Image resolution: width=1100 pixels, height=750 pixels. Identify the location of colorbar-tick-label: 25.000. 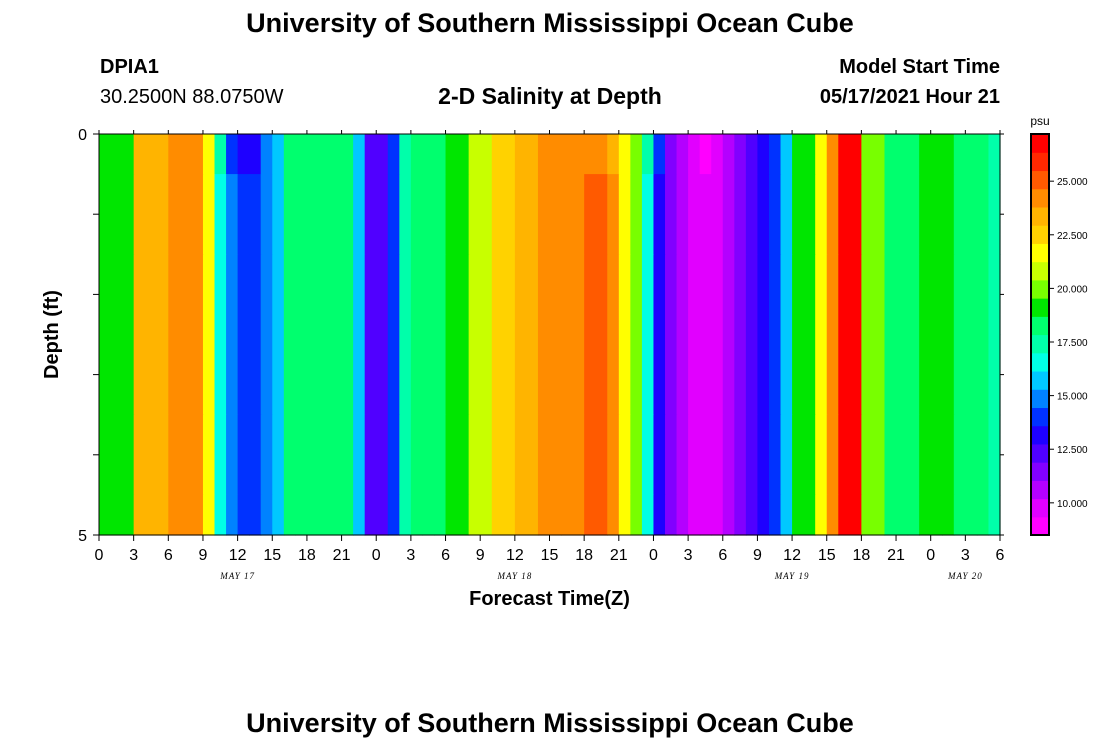
(1072, 182).